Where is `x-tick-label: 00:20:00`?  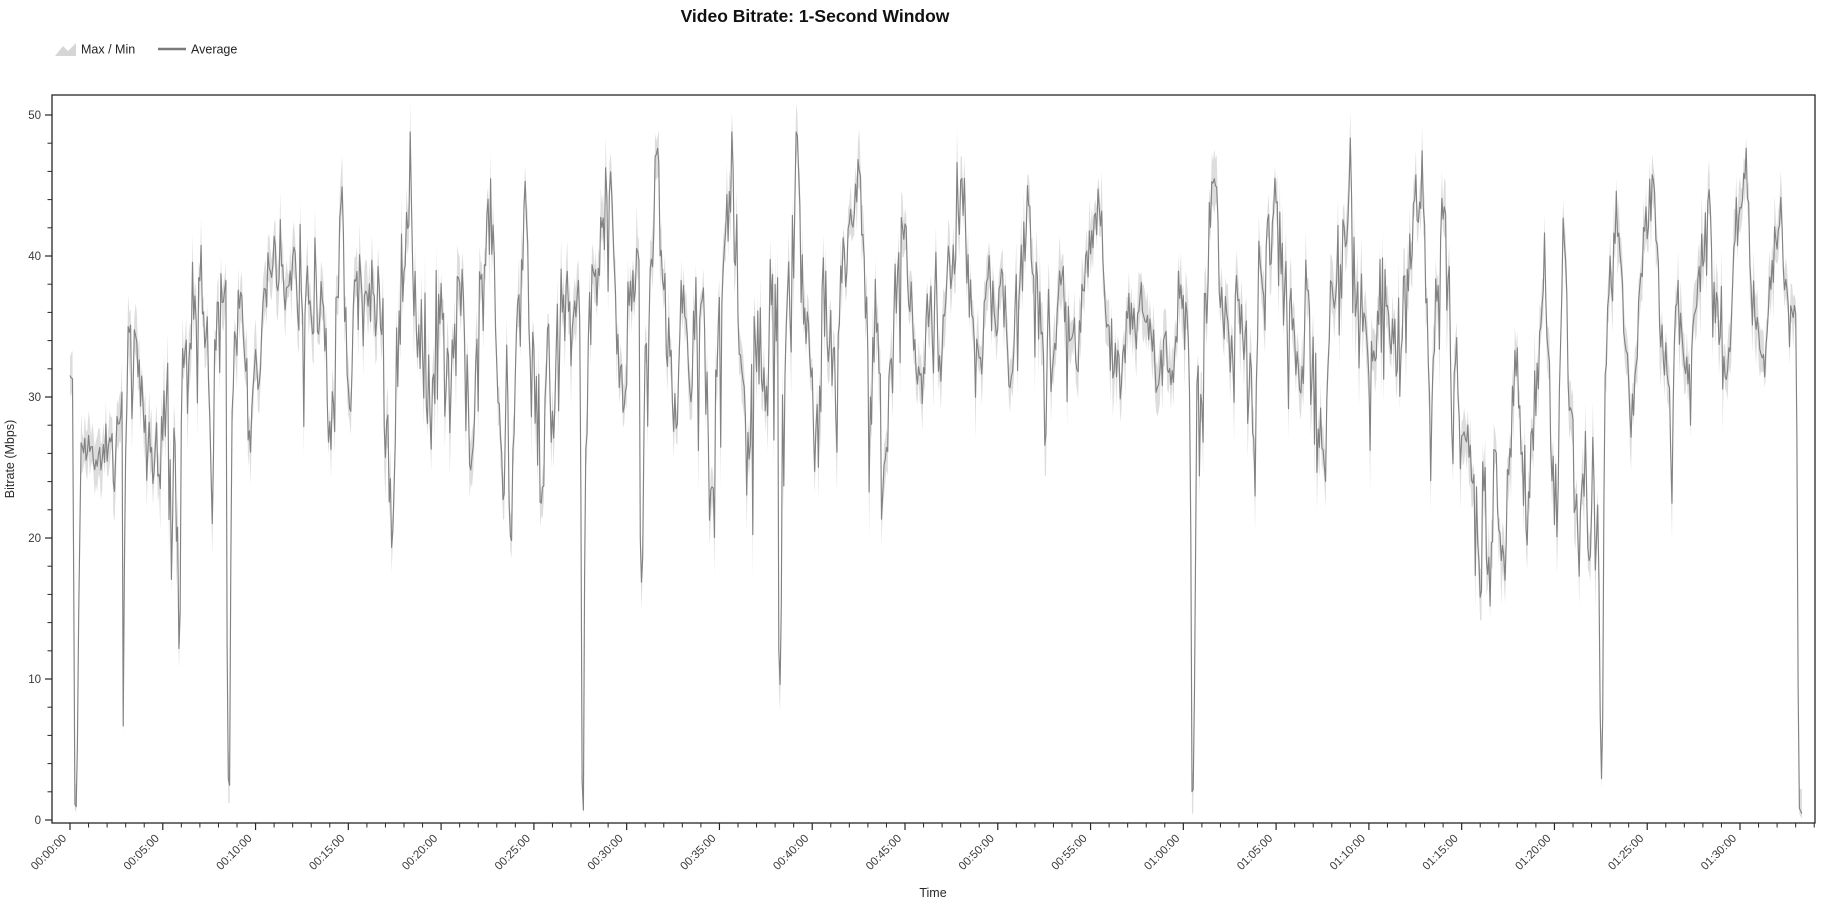 x-tick-label: 00:20:00 is located at coordinates (420, 853).